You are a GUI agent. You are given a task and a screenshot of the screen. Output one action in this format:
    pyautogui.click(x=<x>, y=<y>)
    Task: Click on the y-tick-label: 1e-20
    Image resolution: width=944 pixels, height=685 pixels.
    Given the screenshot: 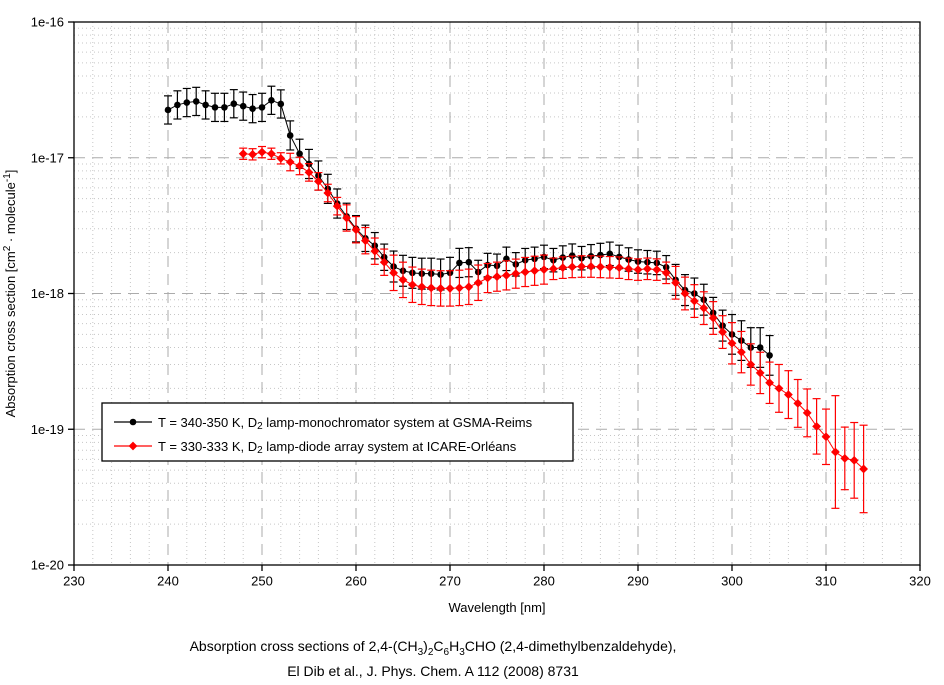 What is the action you would take?
    pyautogui.click(x=47, y=565)
    